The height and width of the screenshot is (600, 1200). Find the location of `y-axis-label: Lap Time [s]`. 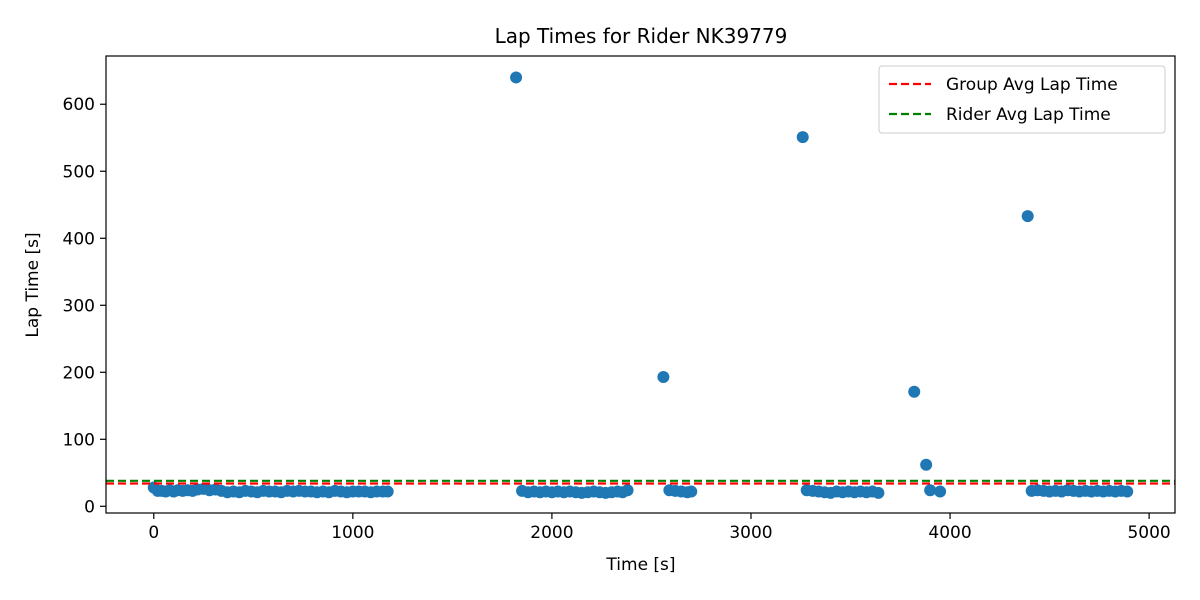

y-axis-label: Lap Time [s] is located at coordinates (33, 284).